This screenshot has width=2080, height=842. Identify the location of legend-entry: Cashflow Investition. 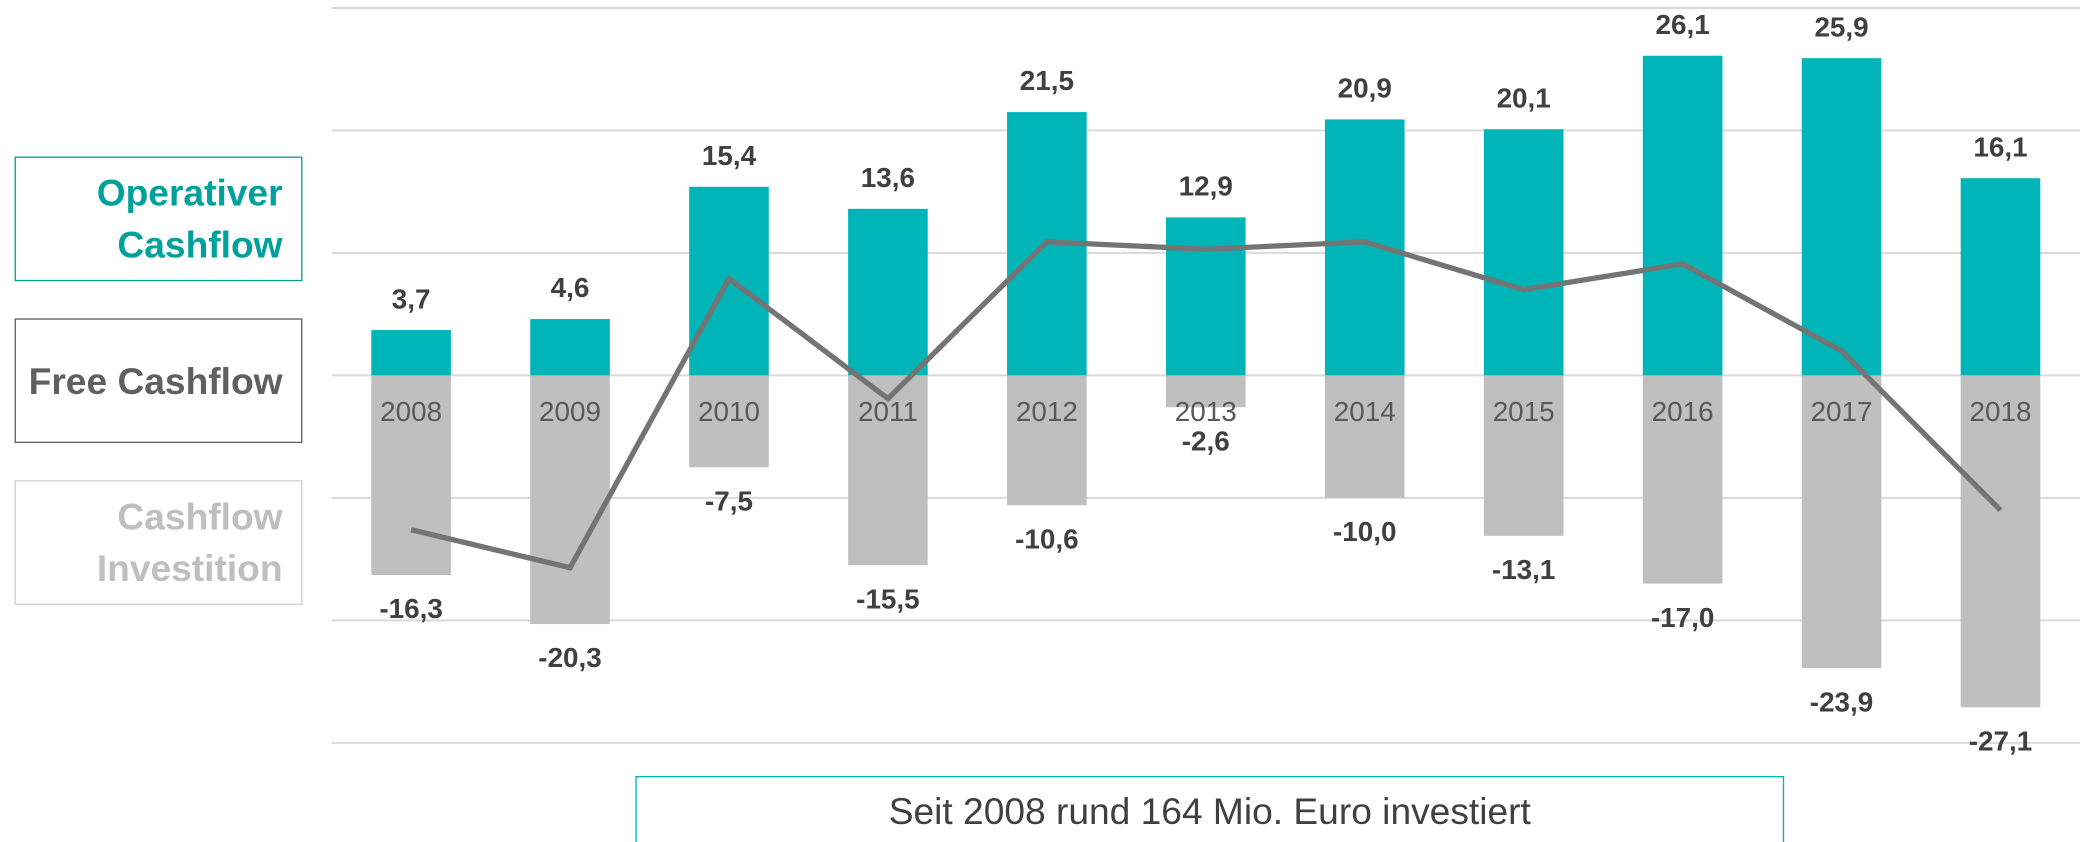
(158, 542).